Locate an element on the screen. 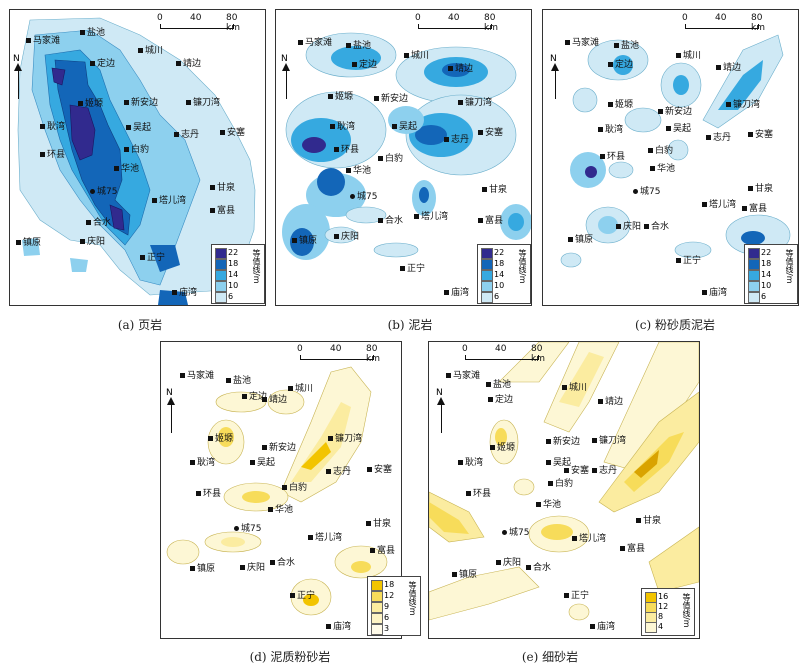  town-marker: 正宁 is located at coordinates (412, 269).